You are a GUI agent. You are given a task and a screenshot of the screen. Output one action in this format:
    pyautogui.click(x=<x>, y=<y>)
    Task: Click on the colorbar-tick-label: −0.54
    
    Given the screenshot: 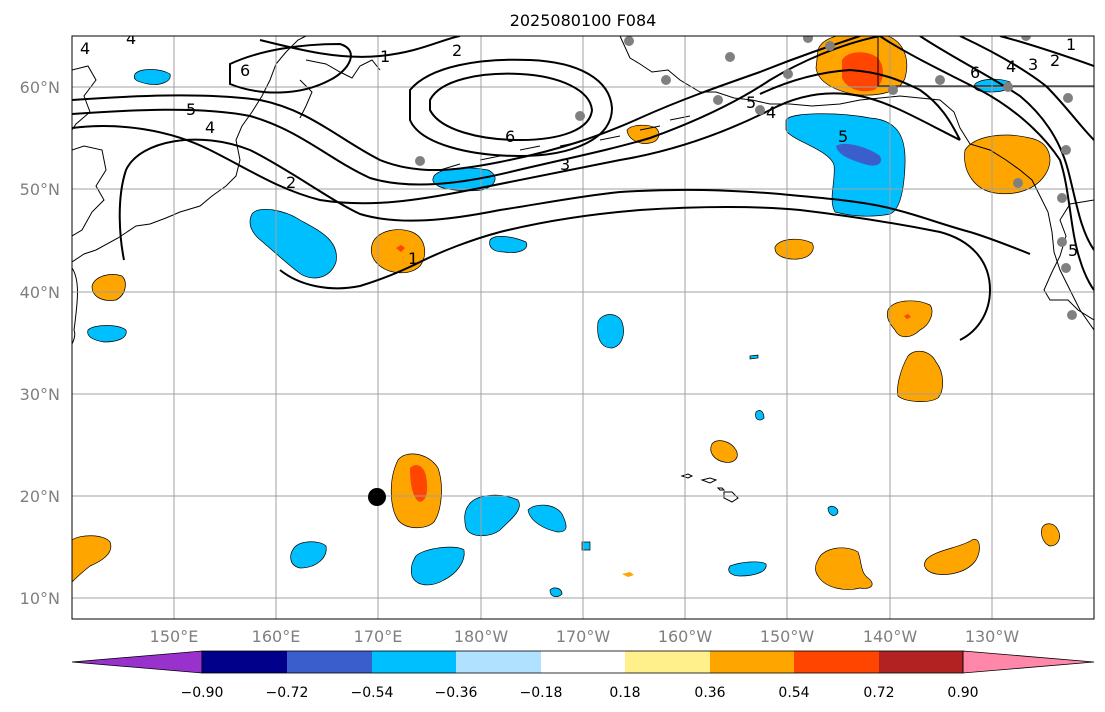 What is the action you would take?
    pyautogui.click(x=372, y=693)
    